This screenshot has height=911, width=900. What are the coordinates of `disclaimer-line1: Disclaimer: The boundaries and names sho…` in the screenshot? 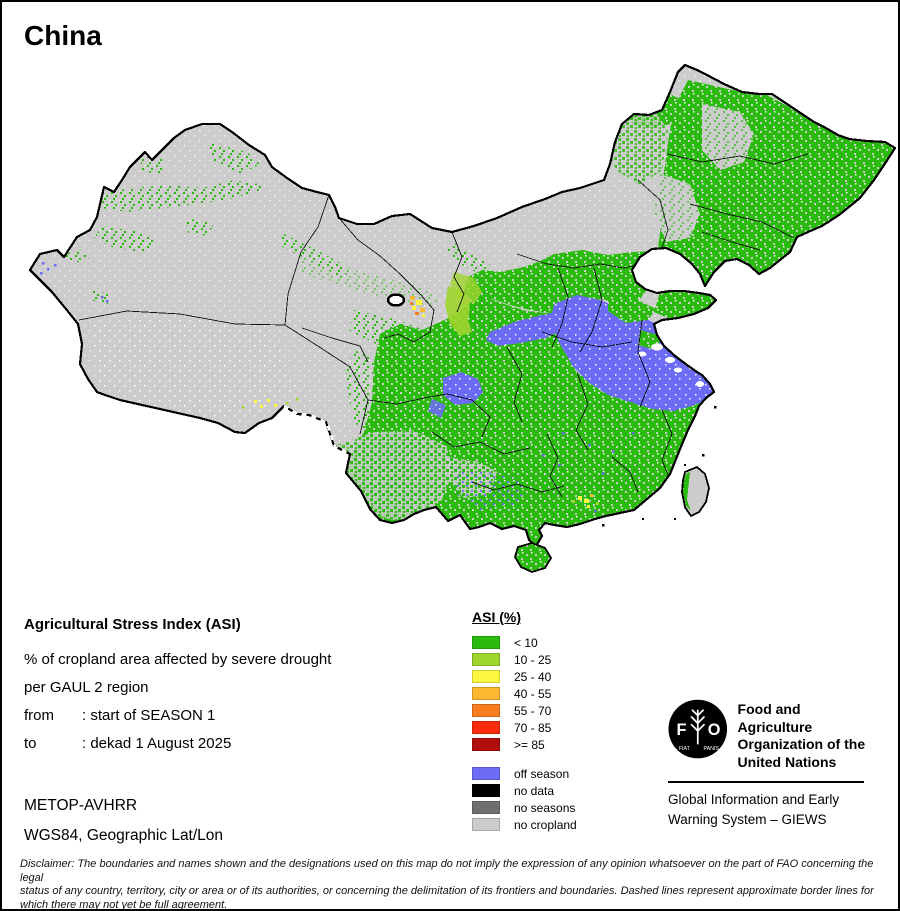 It's located at (447, 871).